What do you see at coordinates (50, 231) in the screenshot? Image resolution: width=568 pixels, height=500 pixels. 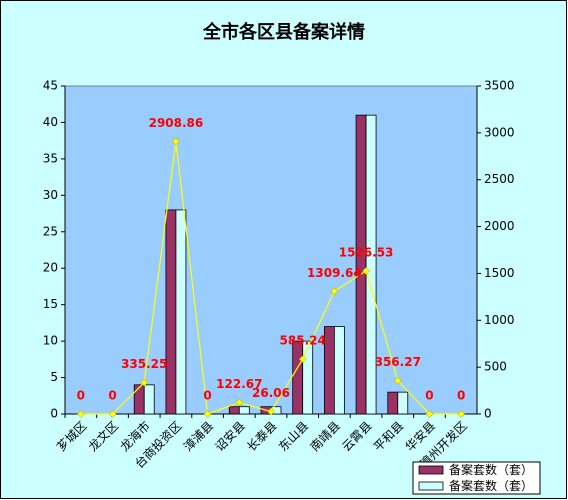 I see `y-tick-label: 25` at bounding box center [50, 231].